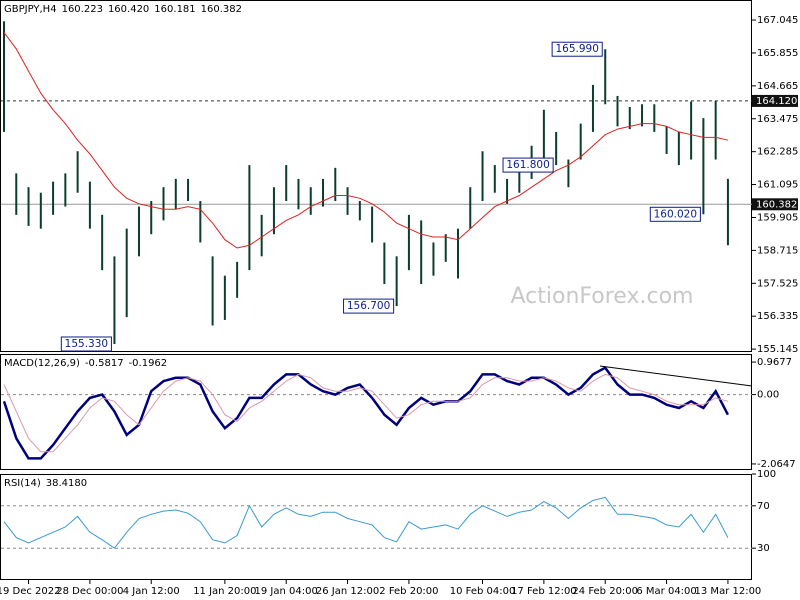 This screenshot has height=600, width=800. I want to click on annotation-label: 155.330, so click(86, 344).